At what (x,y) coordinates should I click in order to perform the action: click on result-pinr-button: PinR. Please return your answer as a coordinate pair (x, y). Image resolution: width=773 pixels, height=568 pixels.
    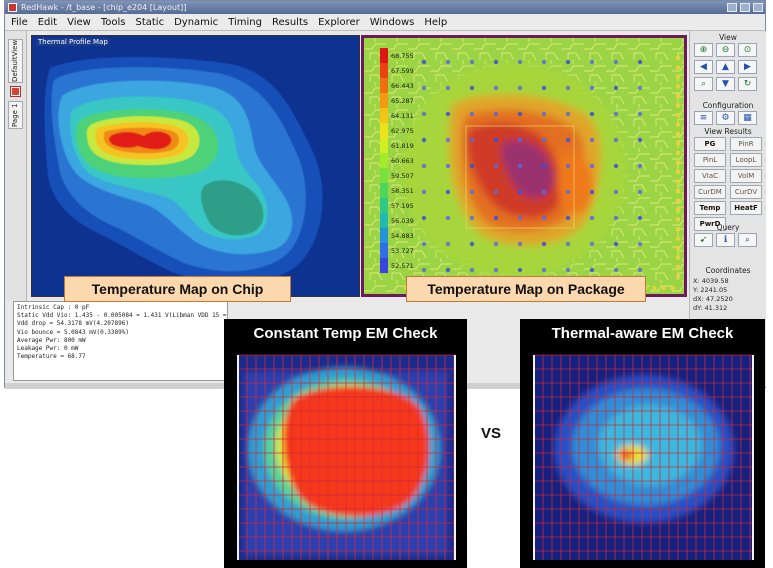
    Looking at the image, I should click on (746, 144).